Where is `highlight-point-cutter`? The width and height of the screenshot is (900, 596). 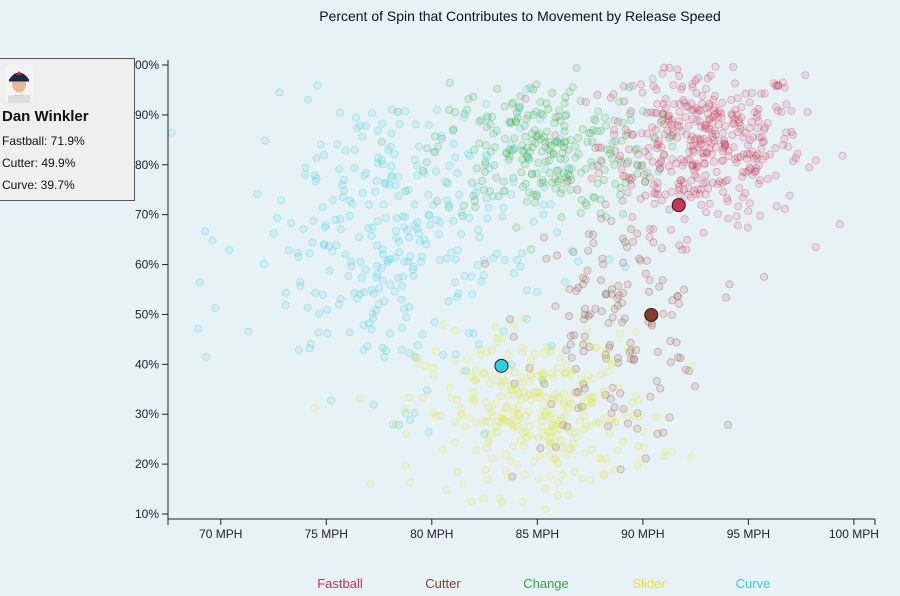 highlight-point-cutter is located at coordinates (651, 314).